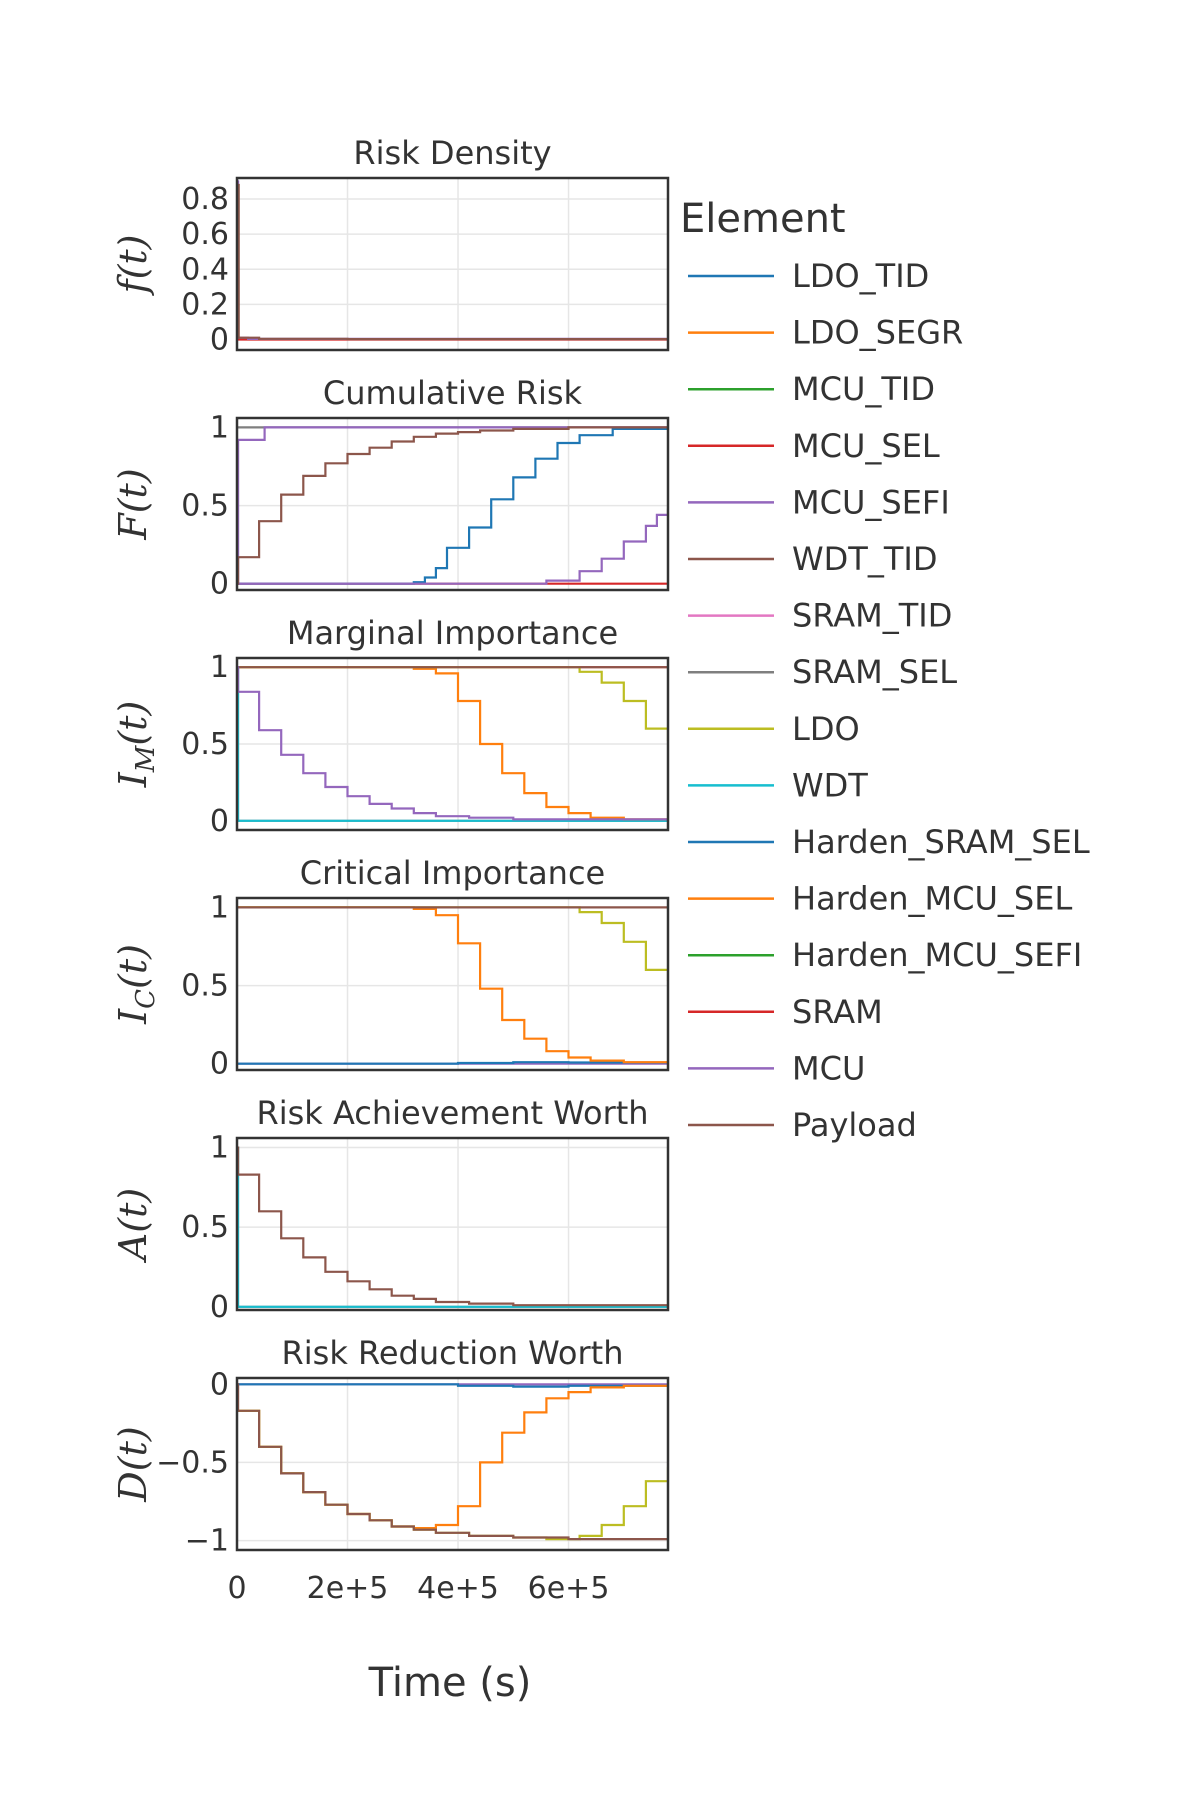 Image resolution: width=1200 pixels, height=1800 pixels. I want to click on legend-item: SRAM_SEL, so click(822, 672).